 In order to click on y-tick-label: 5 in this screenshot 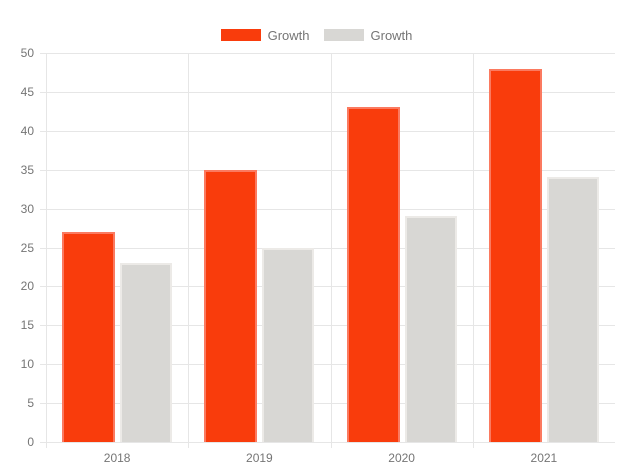, I will do `click(30, 403)`.